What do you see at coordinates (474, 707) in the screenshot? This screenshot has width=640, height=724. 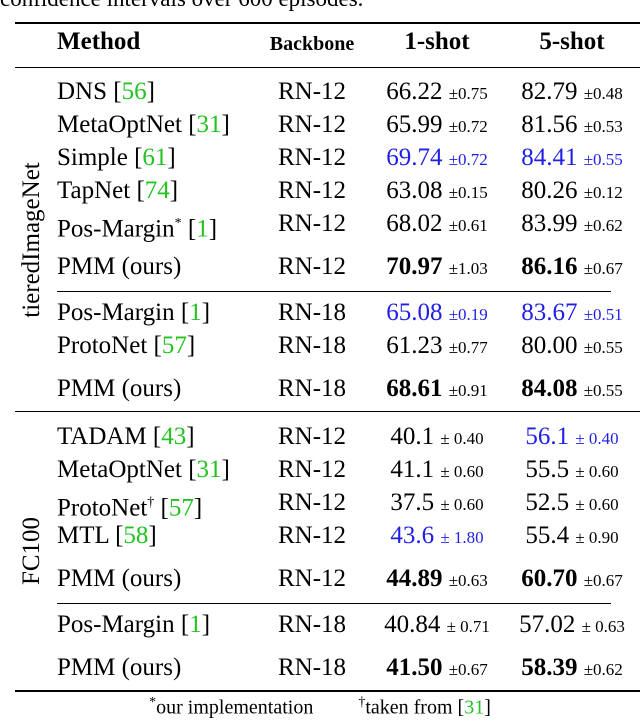 I see `footnote-dagger-ref: 31` at bounding box center [474, 707].